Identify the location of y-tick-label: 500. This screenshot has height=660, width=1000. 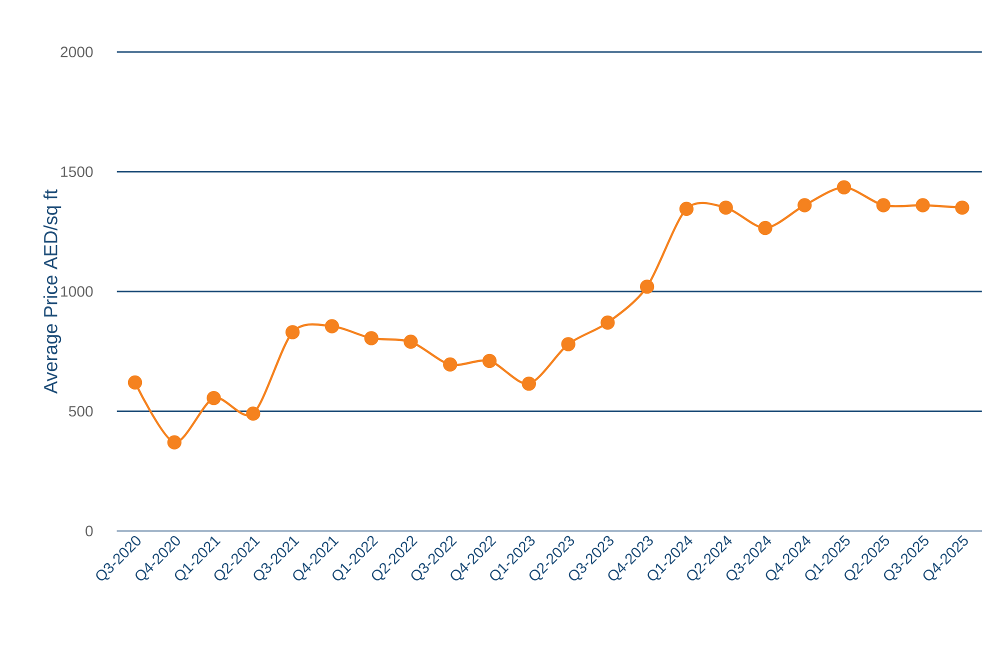
(80, 411).